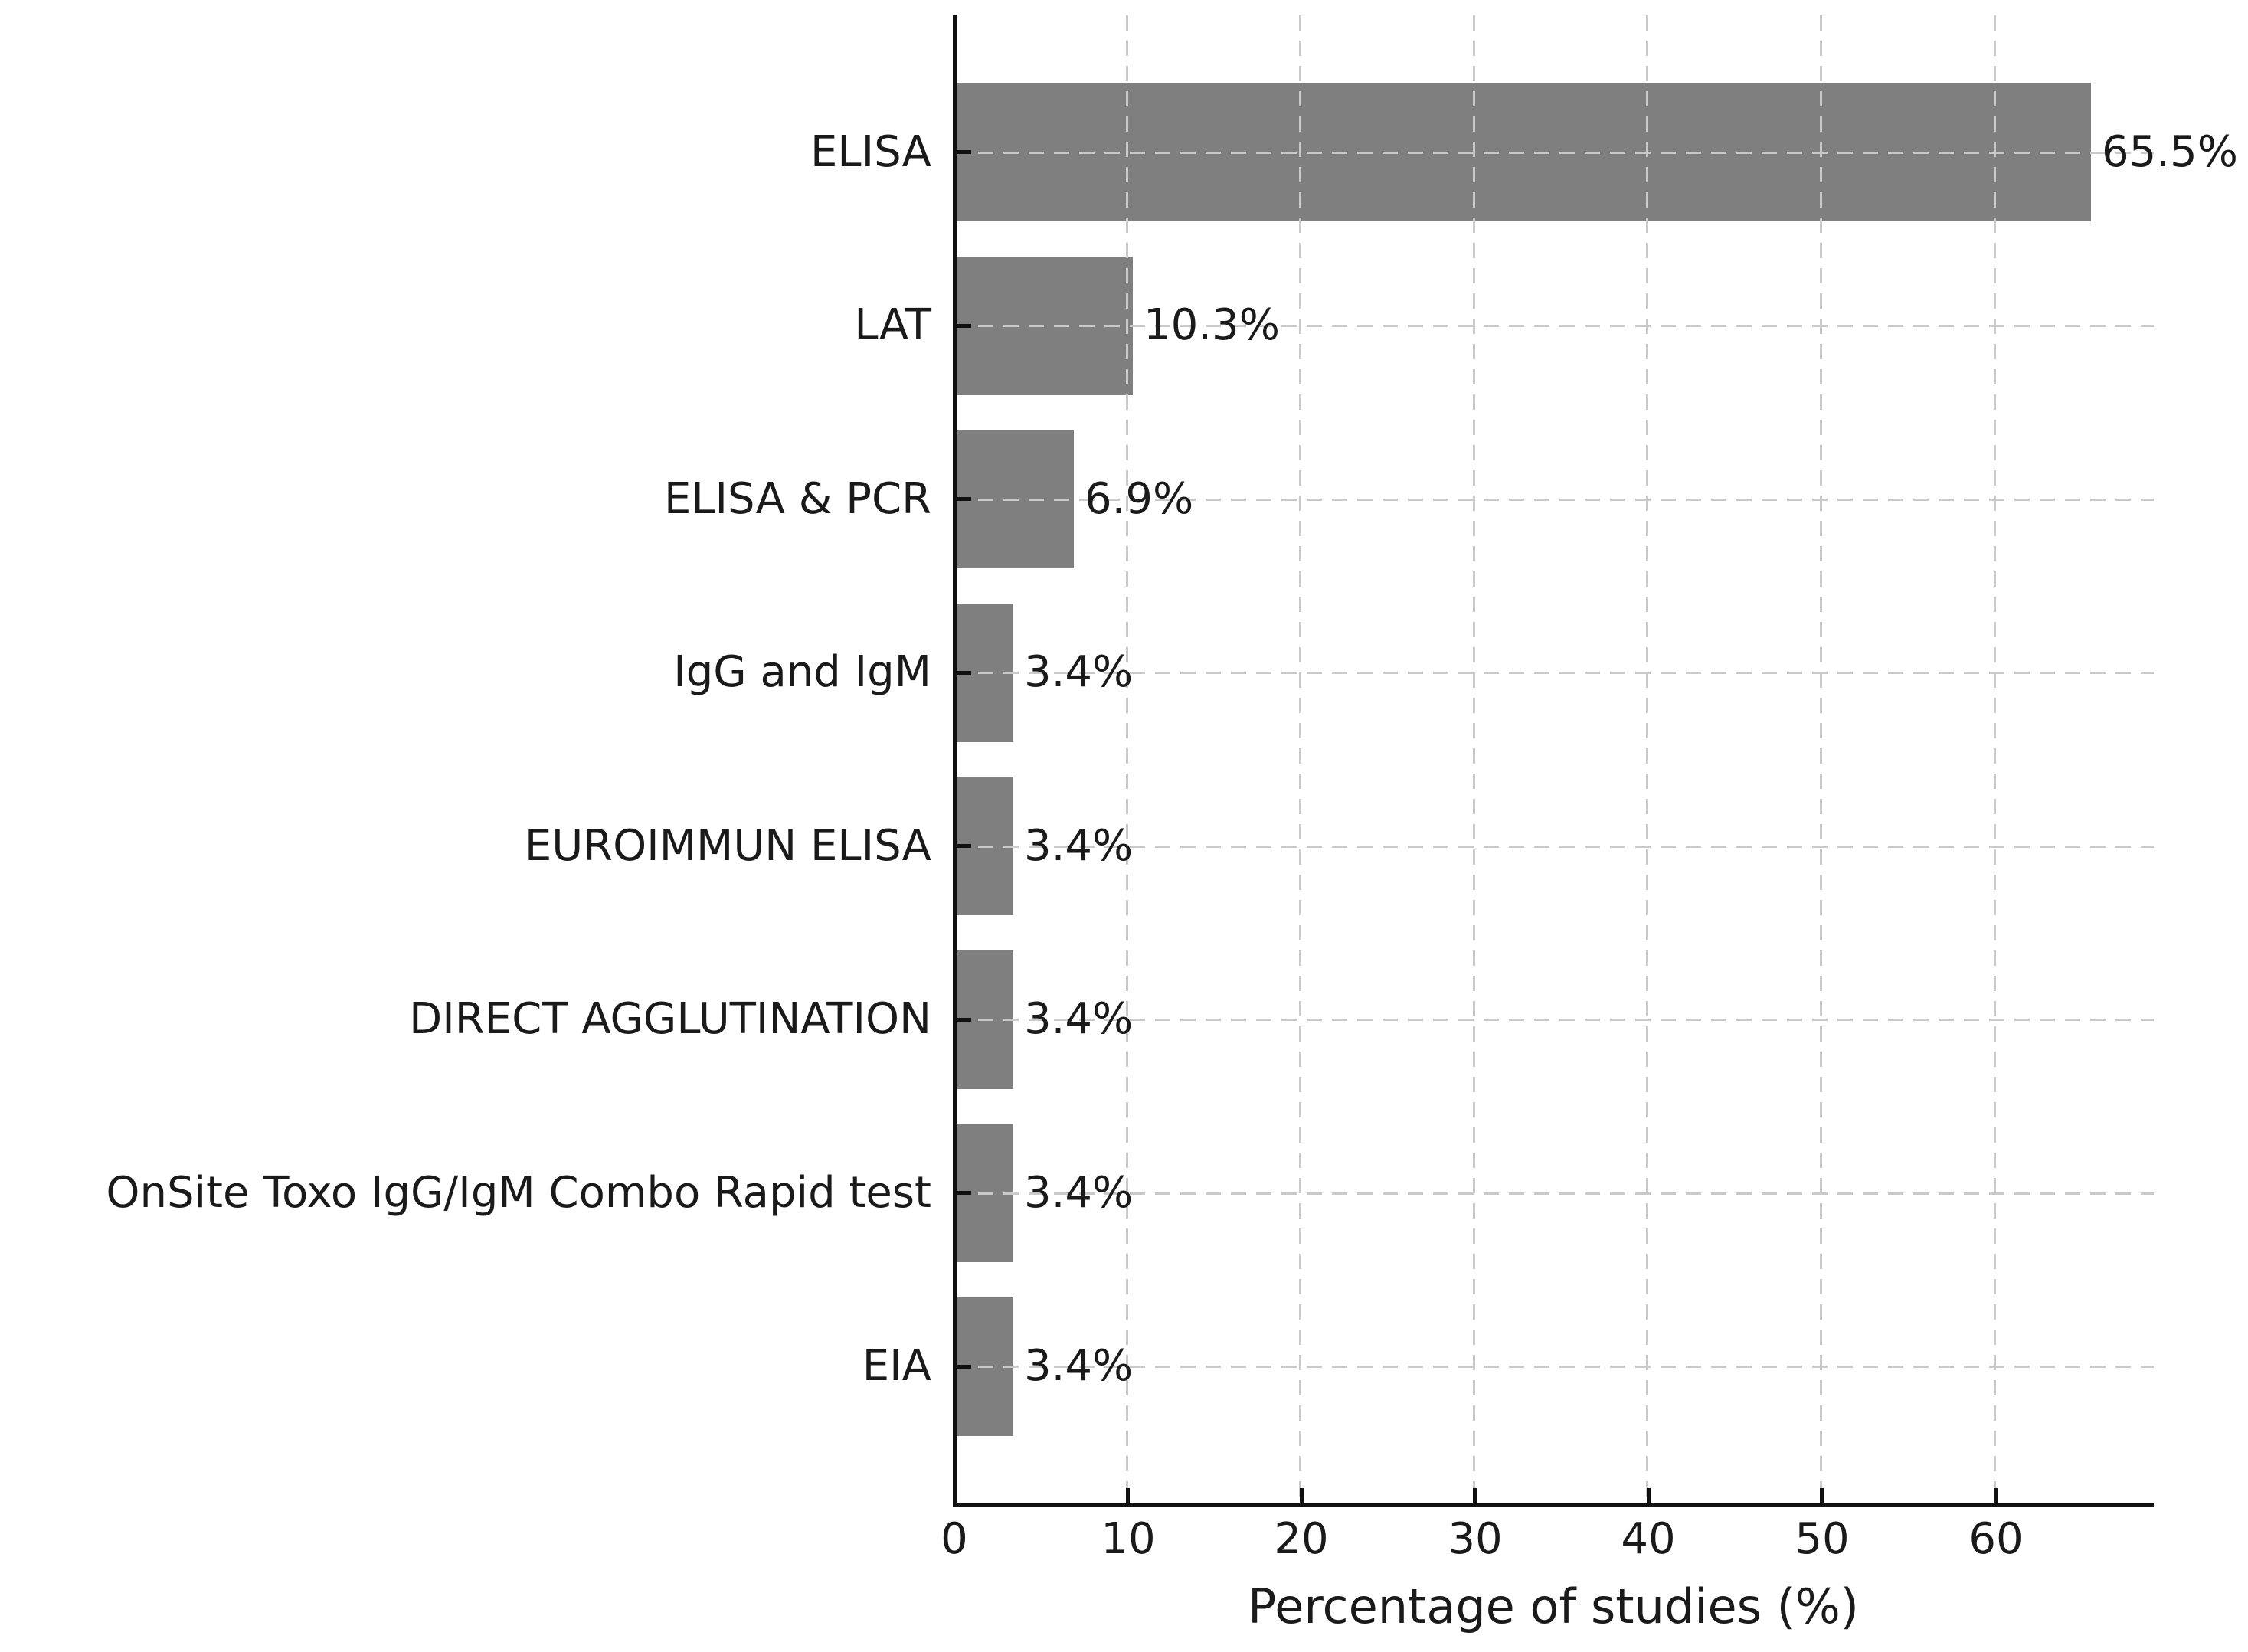 The height and width of the screenshot is (1652, 2248). Describe the element at coordinates (727, 846) in the screenshot. I see `category-label-euroimmun-elisa: EUROIMMUN ELISA` at that location.